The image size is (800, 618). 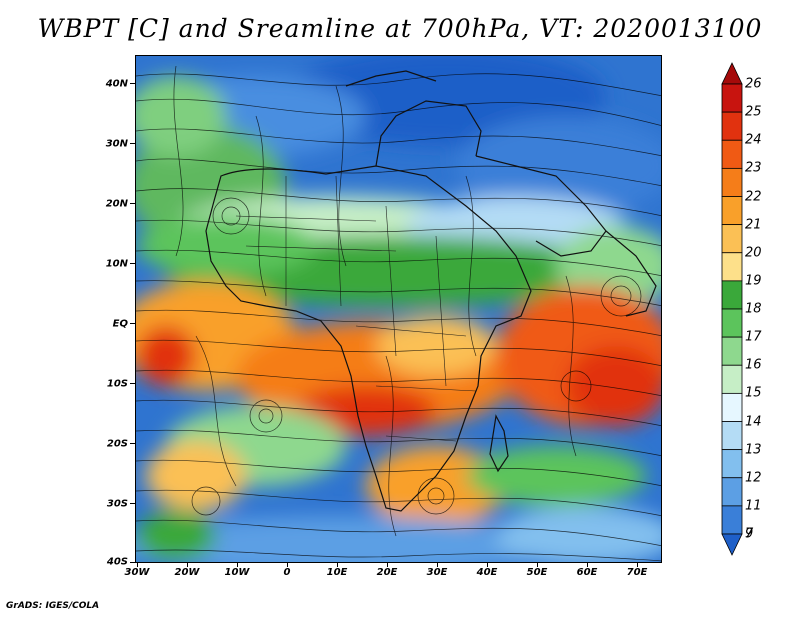 What do you see at coordinates (117, 504) in the screenshot?
I see `lat-label-30s: 30S` at bounding box center [117, 504].